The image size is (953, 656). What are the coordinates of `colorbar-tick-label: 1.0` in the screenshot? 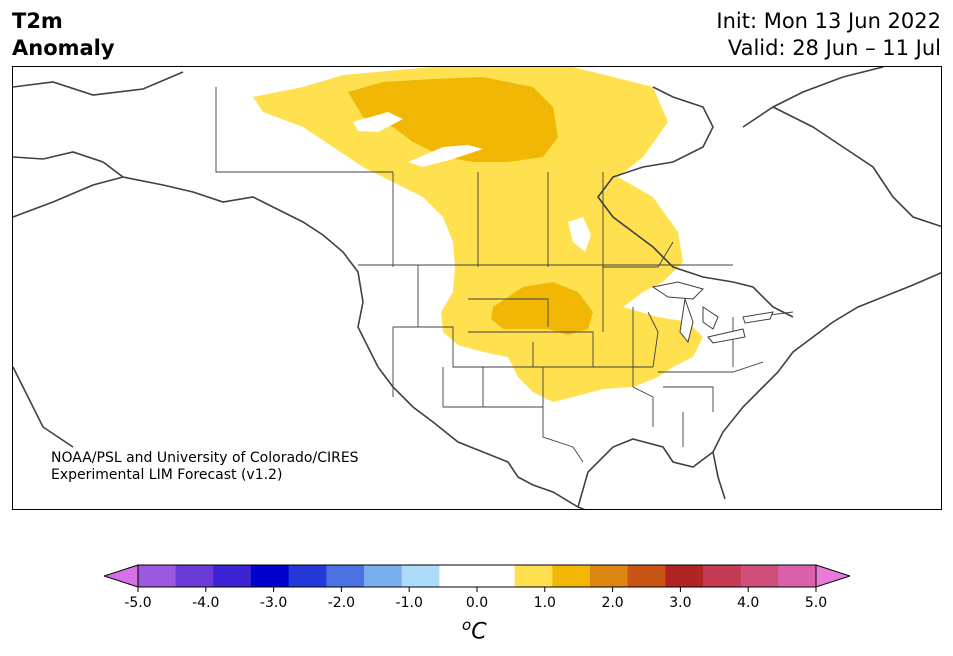 It's located at (545, 603).